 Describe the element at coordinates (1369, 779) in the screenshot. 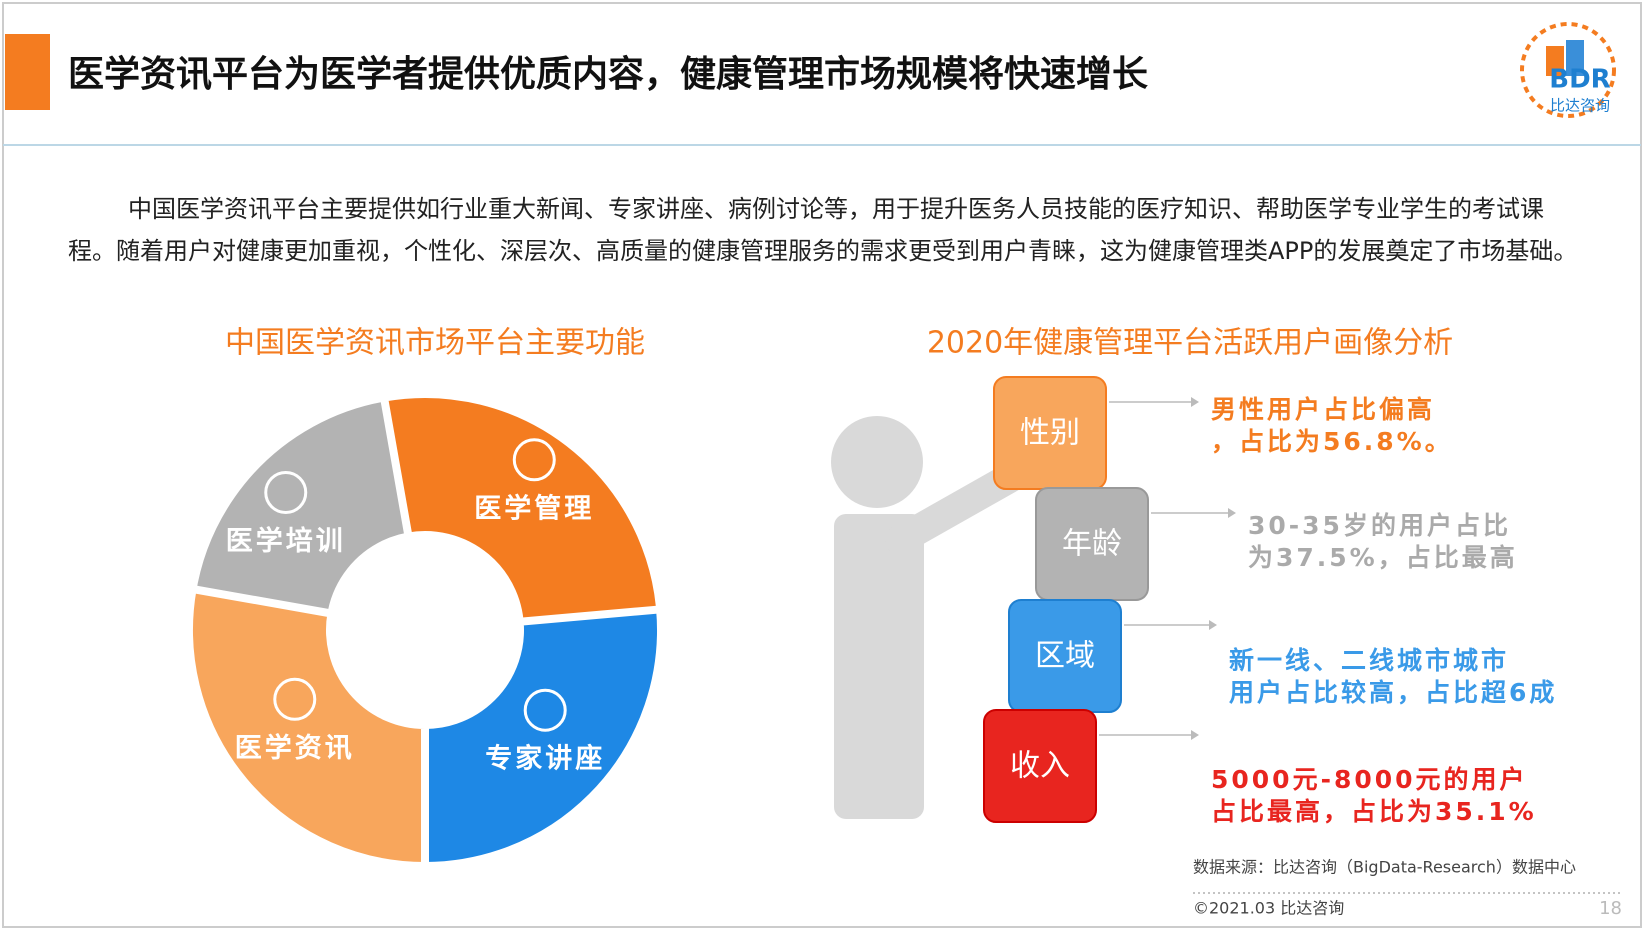

I see `tag-desc: 5000元-8000元的用户` at that location.